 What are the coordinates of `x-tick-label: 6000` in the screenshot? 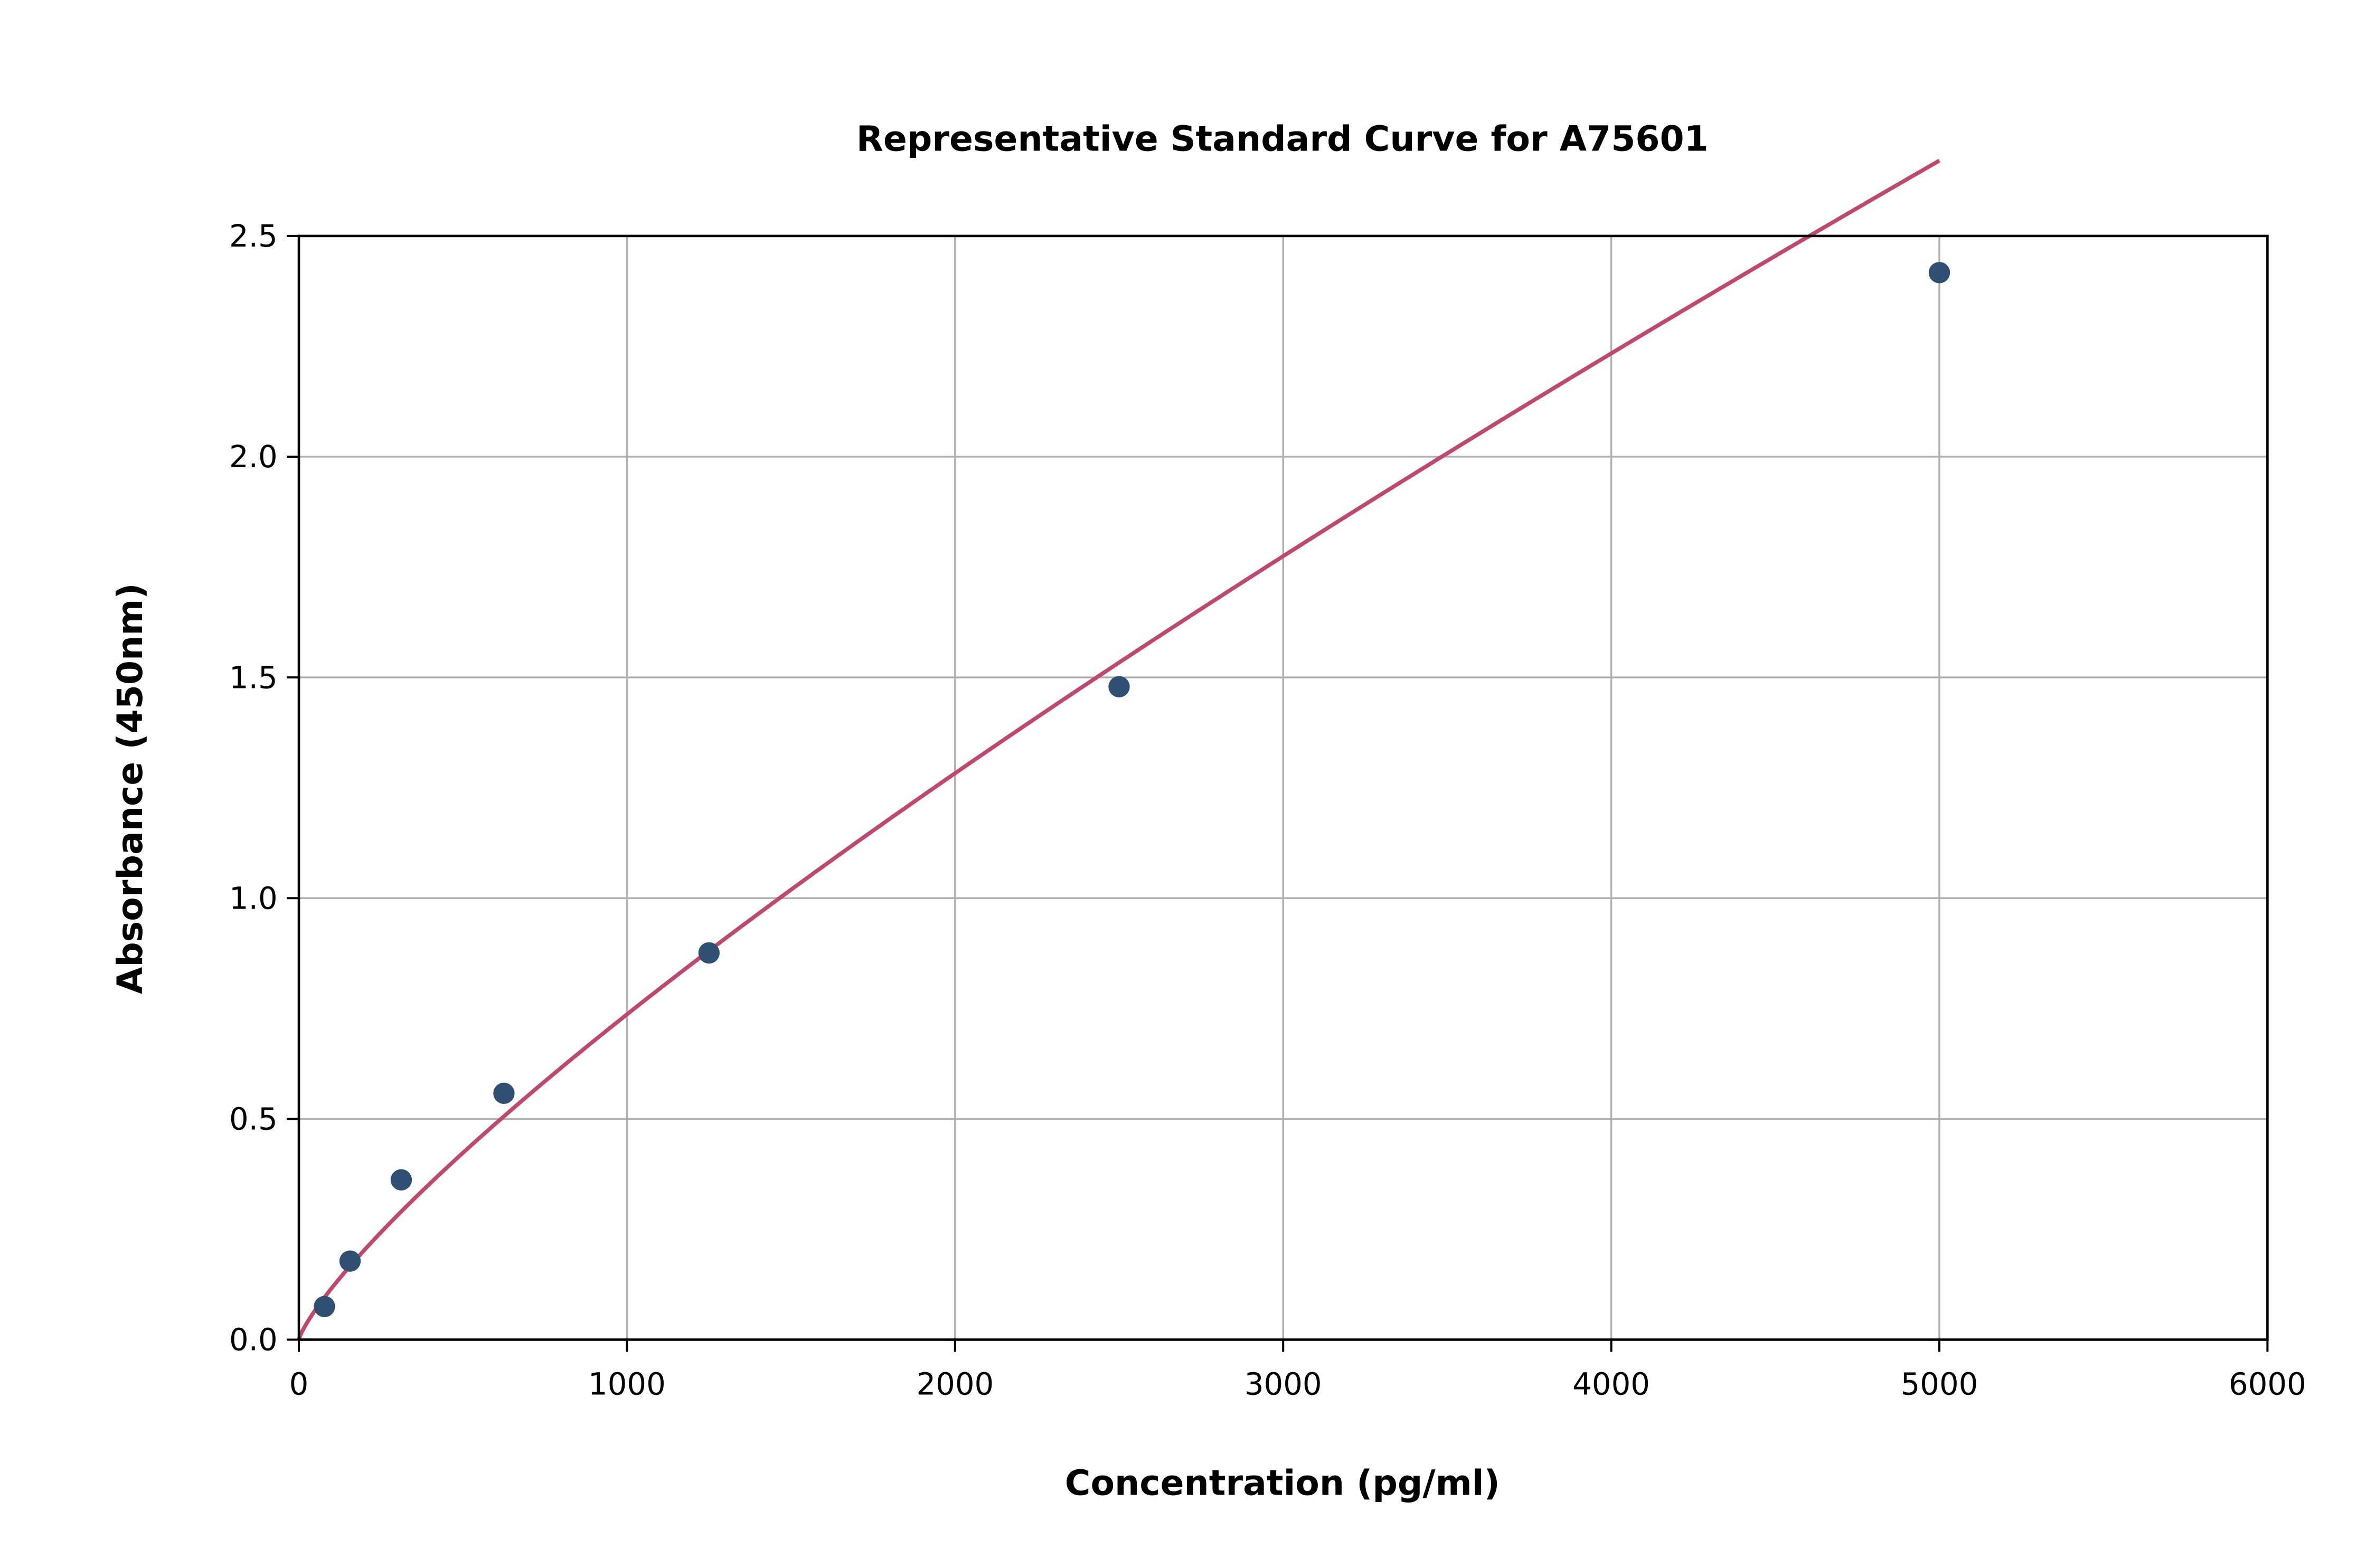 It's located at (2267, 1384).